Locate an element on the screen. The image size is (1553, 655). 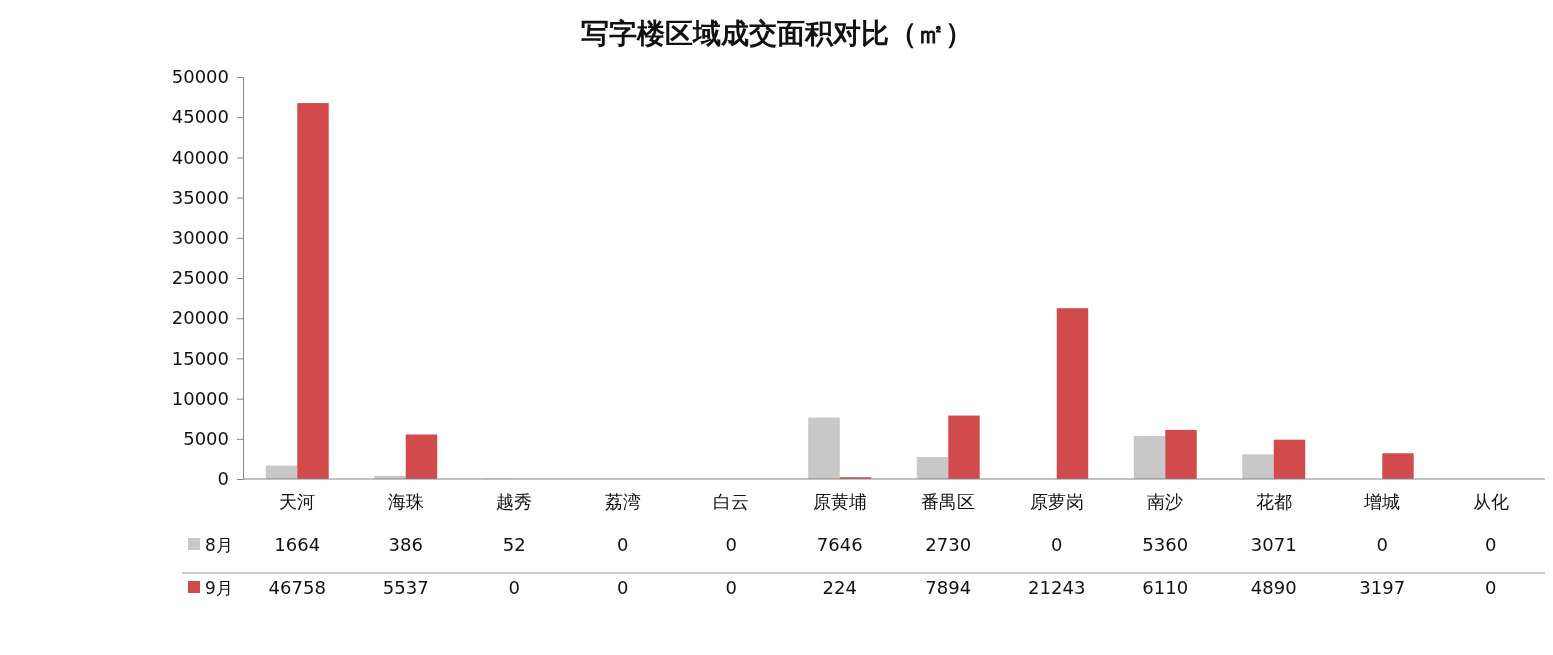
x-tick-label: 原黄埔 is located at coordinates (839, 501).